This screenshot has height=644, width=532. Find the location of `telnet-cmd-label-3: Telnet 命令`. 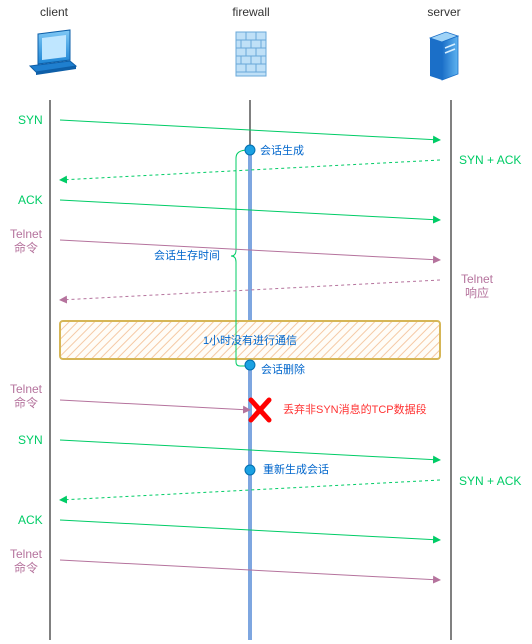

telnet-cmd-label-3: Telnet 命令 is located at coordinates (26, 561).